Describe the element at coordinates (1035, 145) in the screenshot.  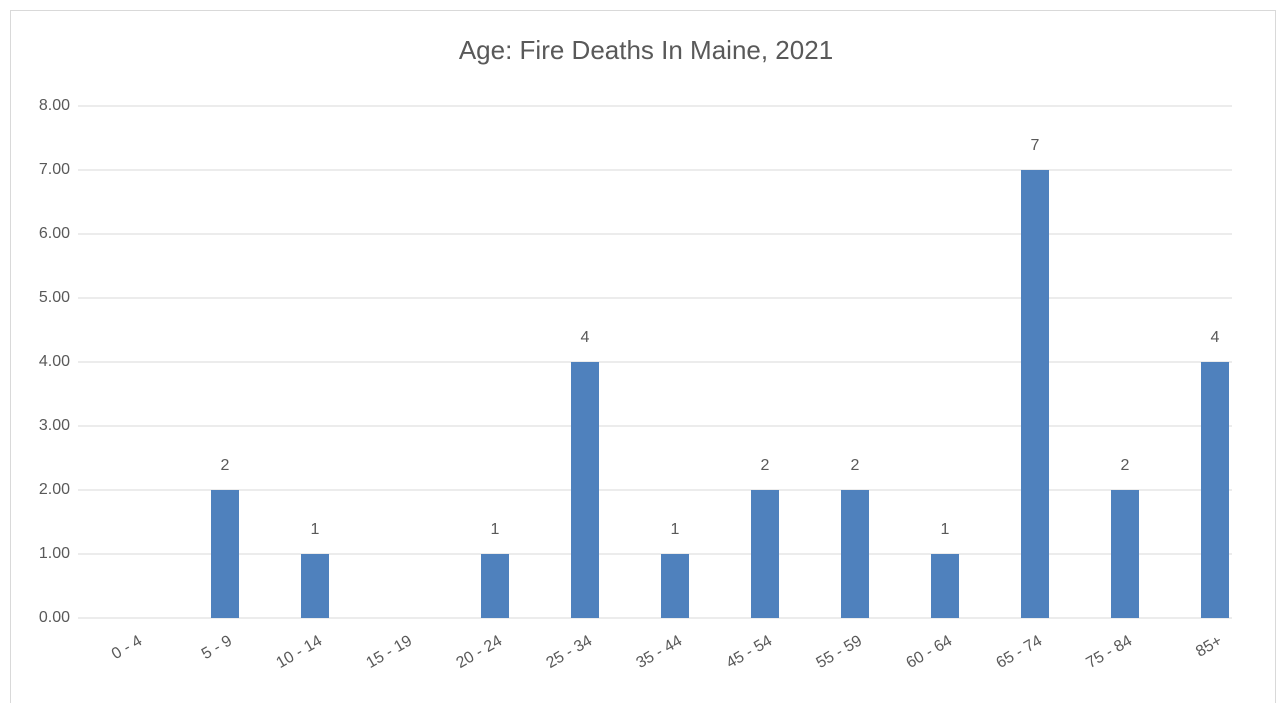
I see `data-label: 7` at that location.